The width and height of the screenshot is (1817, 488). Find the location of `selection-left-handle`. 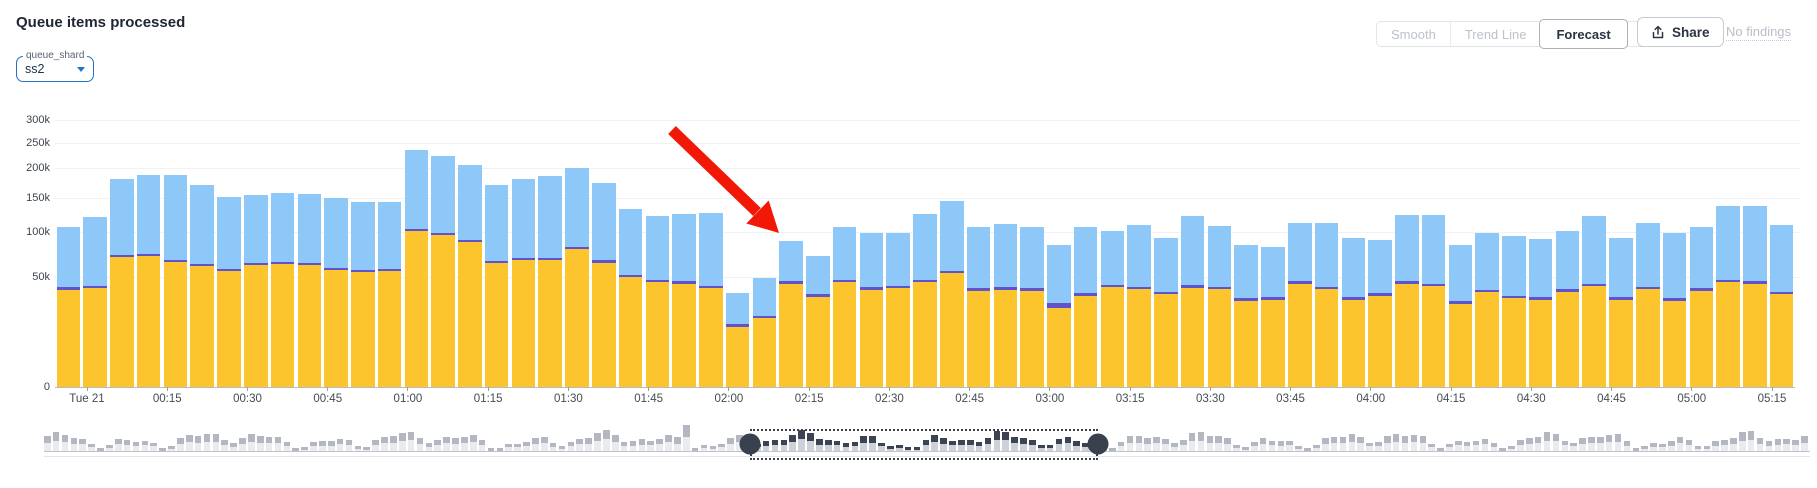

selection-left-handle is located at coordinates (750, 444).